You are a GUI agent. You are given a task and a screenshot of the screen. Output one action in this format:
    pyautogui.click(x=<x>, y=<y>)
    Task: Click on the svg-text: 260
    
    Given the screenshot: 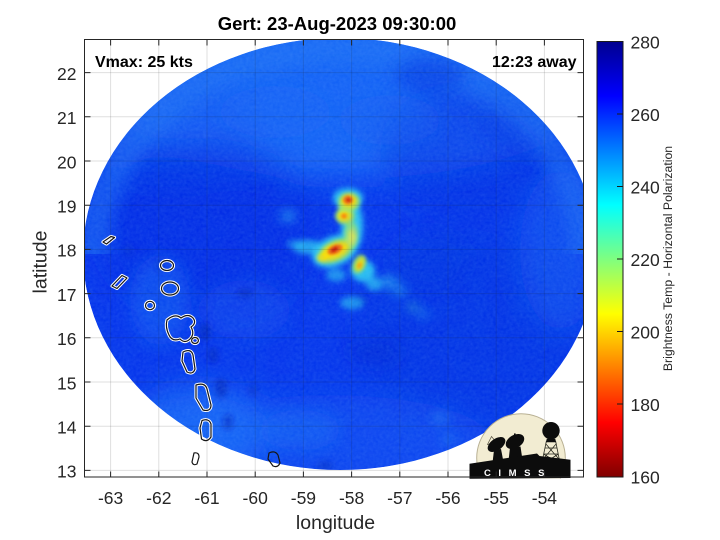 What is the action you would take?
    pyautogui.click(x=645, y=115)
    